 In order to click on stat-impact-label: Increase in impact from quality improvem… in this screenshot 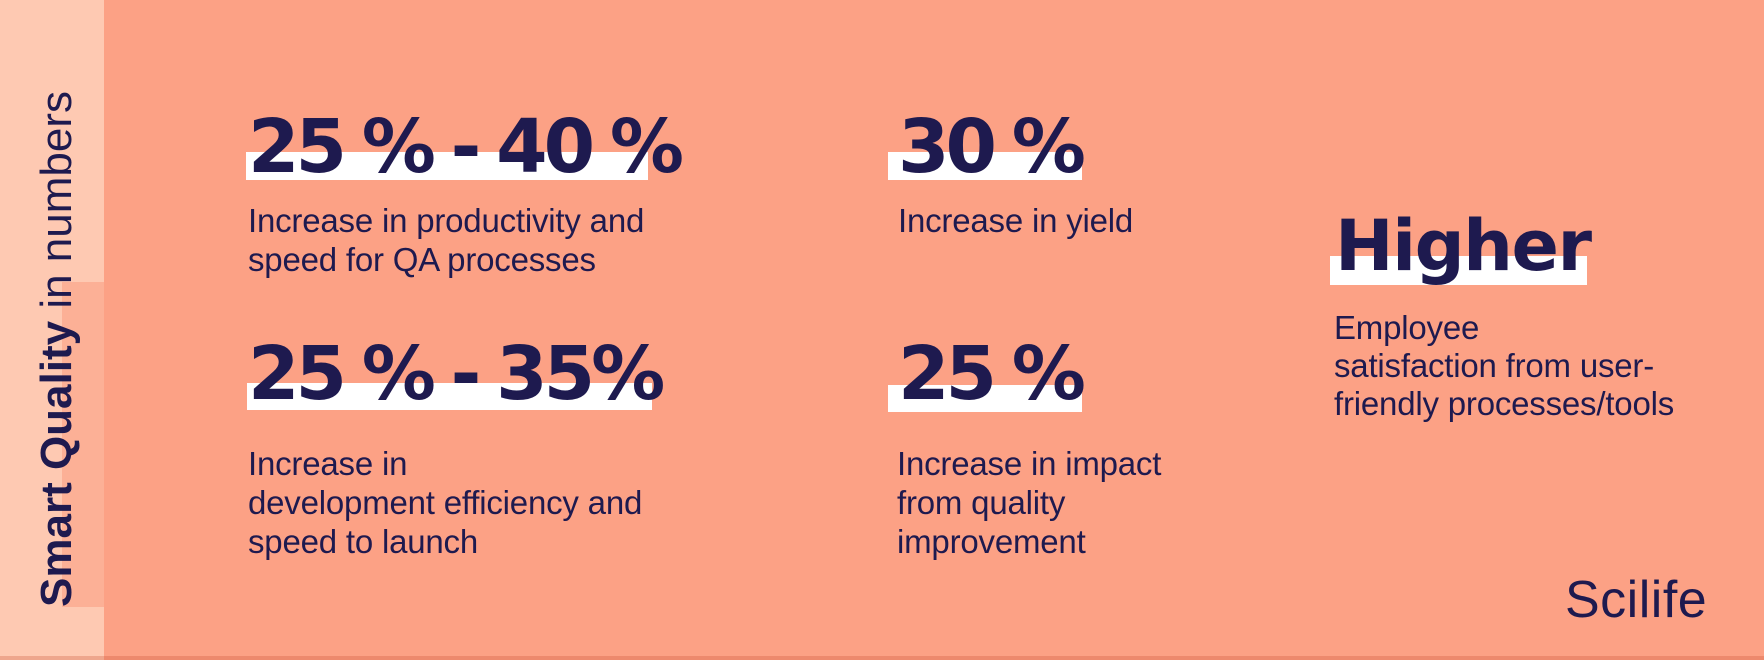, I will do `click(1029, 502)`.